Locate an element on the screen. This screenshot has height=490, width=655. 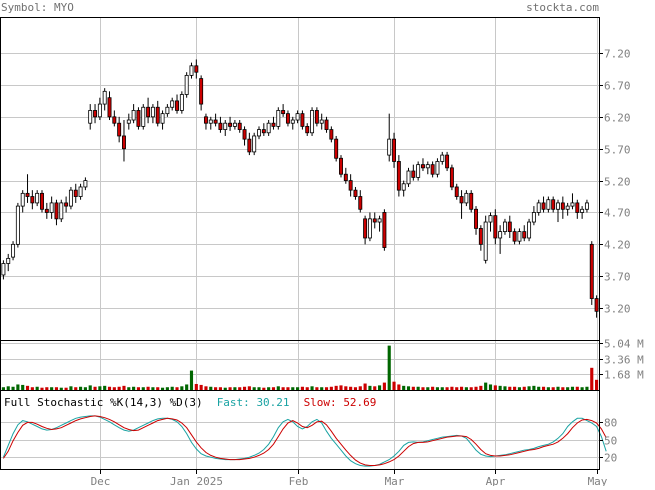
stochastic-title: Full Stochastic %K(14,3) %D(3) is located at coordinates (103, 402).